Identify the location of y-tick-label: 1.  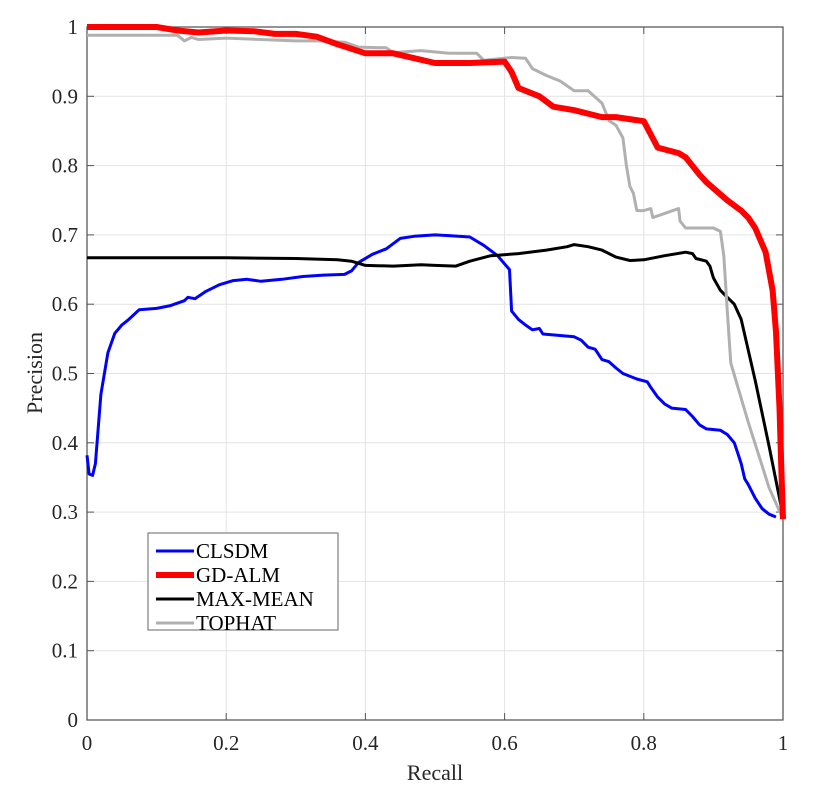
(73, 27).